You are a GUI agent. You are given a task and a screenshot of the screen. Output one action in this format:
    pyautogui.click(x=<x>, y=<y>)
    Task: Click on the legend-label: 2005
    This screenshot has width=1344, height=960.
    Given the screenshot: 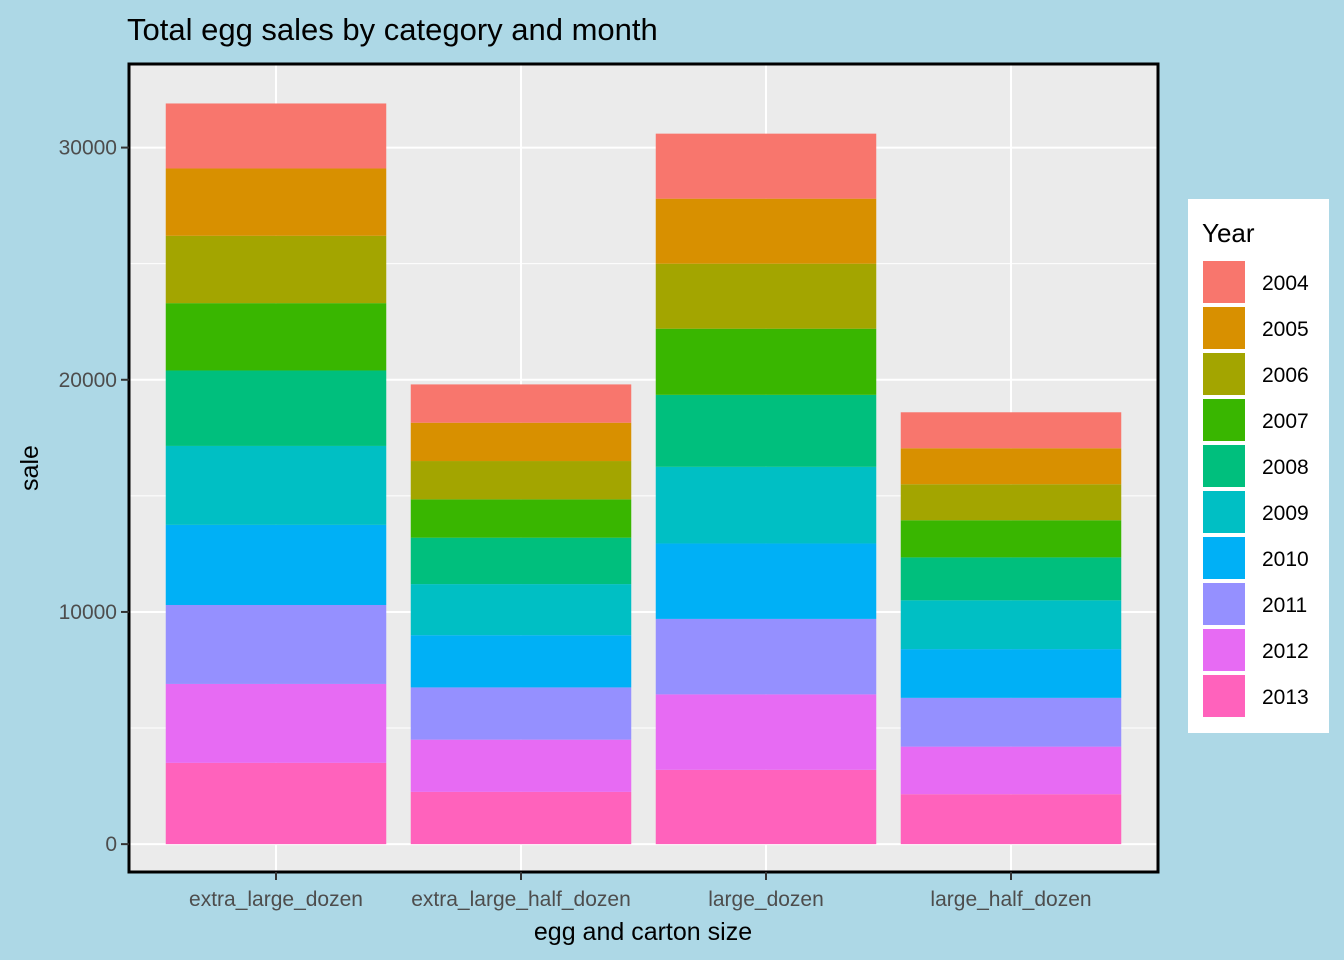 What is the action you would take?
    pyautogui.click(x=1285, y=329)
    